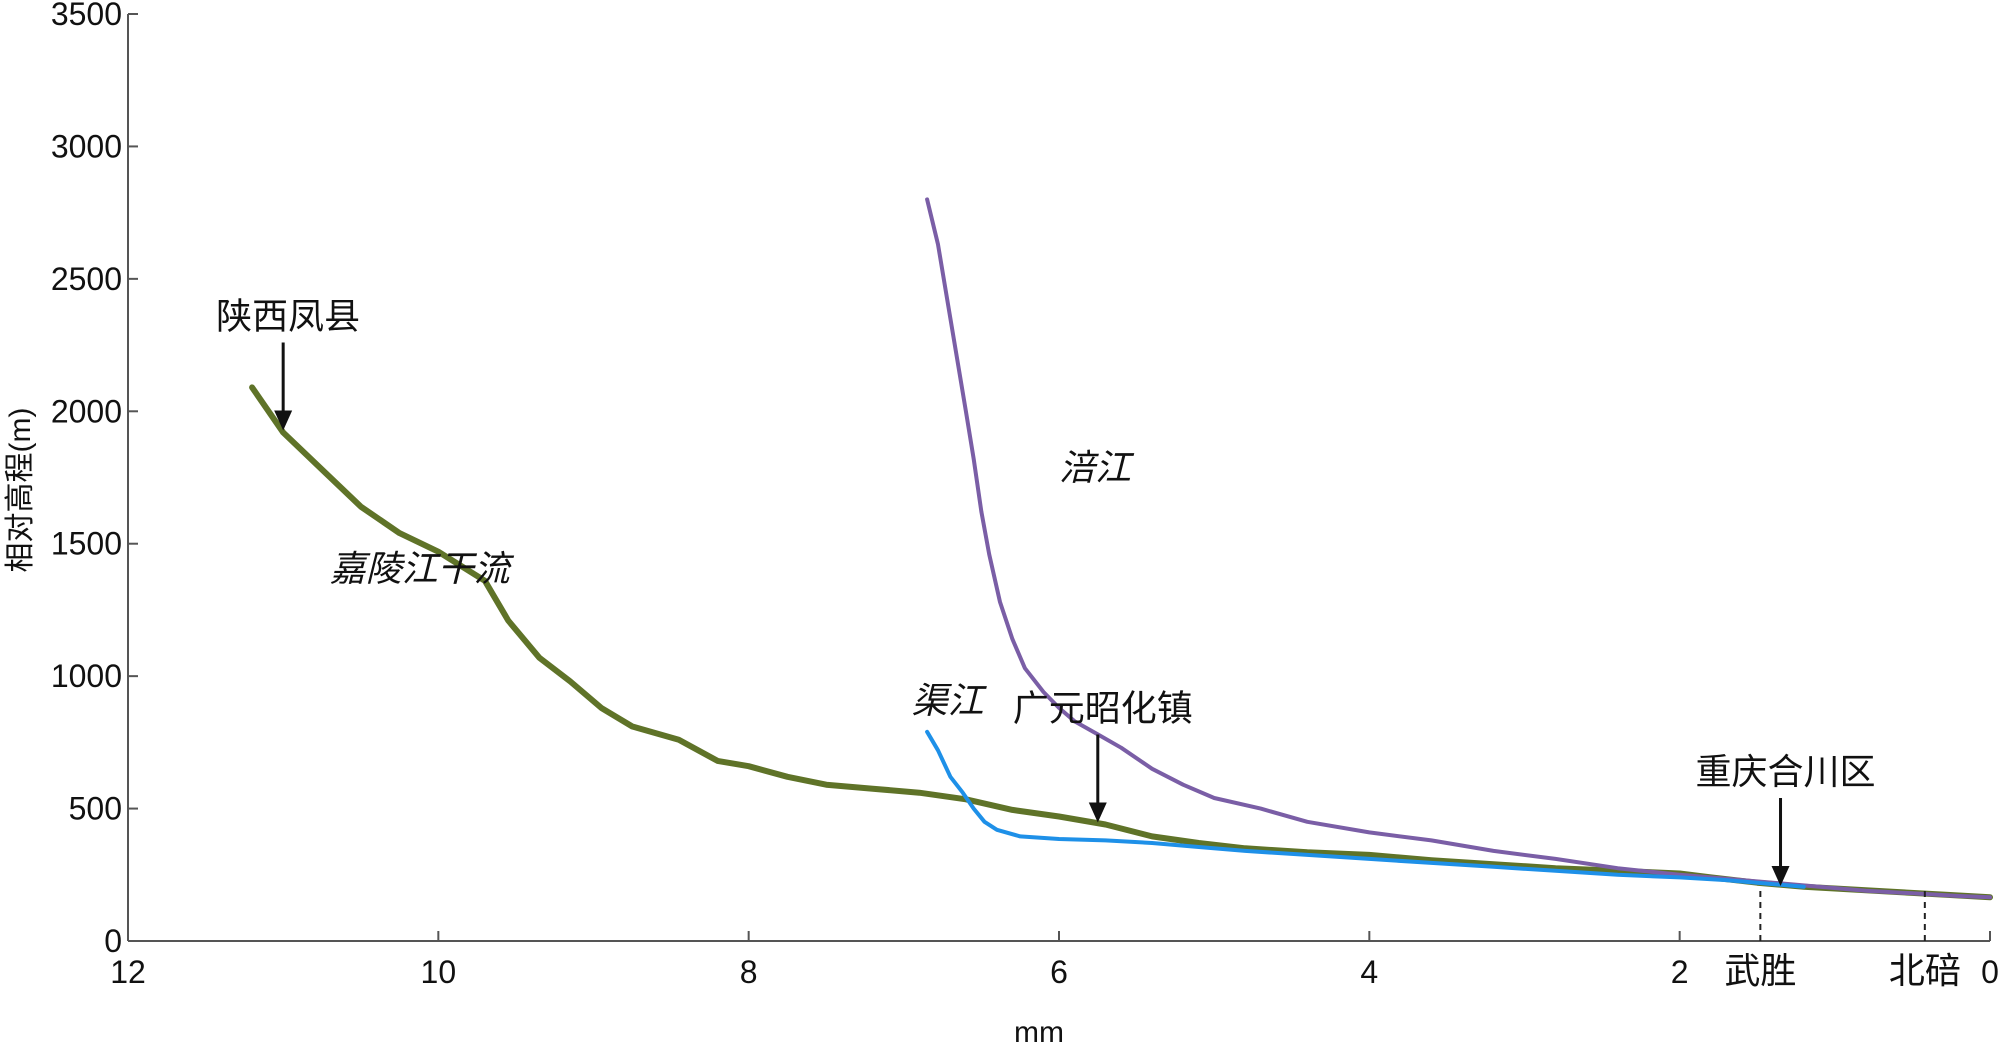  I want to click on x-axis-ticks: 12 10 8 6 4 2 0, so click(1054, 960).